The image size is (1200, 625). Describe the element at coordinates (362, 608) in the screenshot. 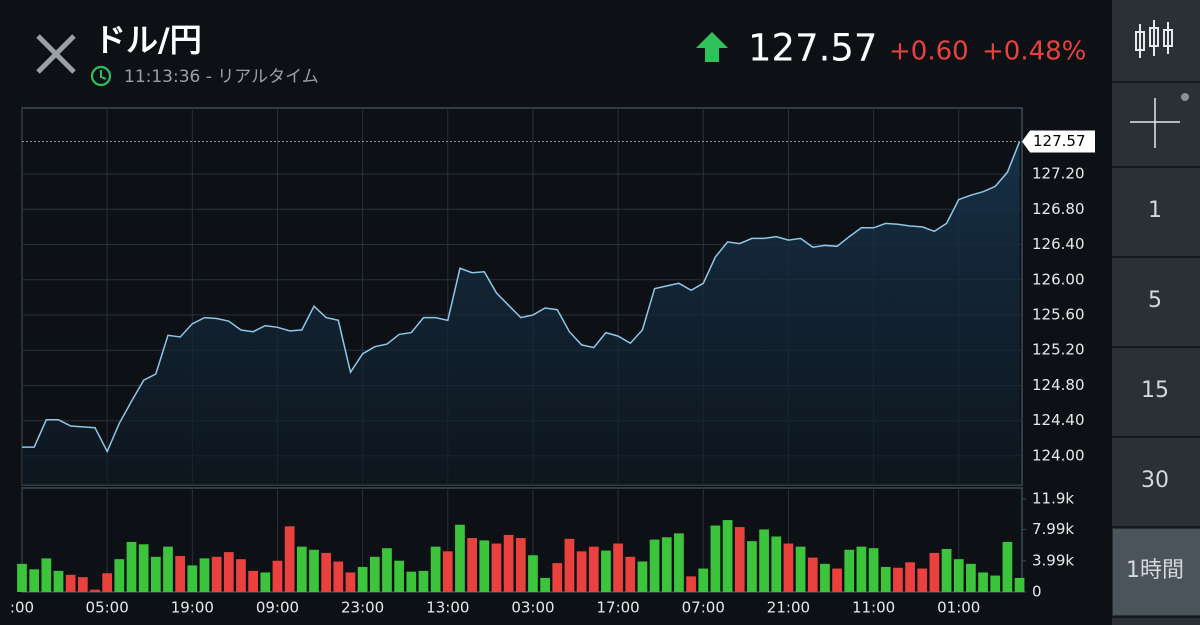

I see `x-tick-label: 23:00` at that location.